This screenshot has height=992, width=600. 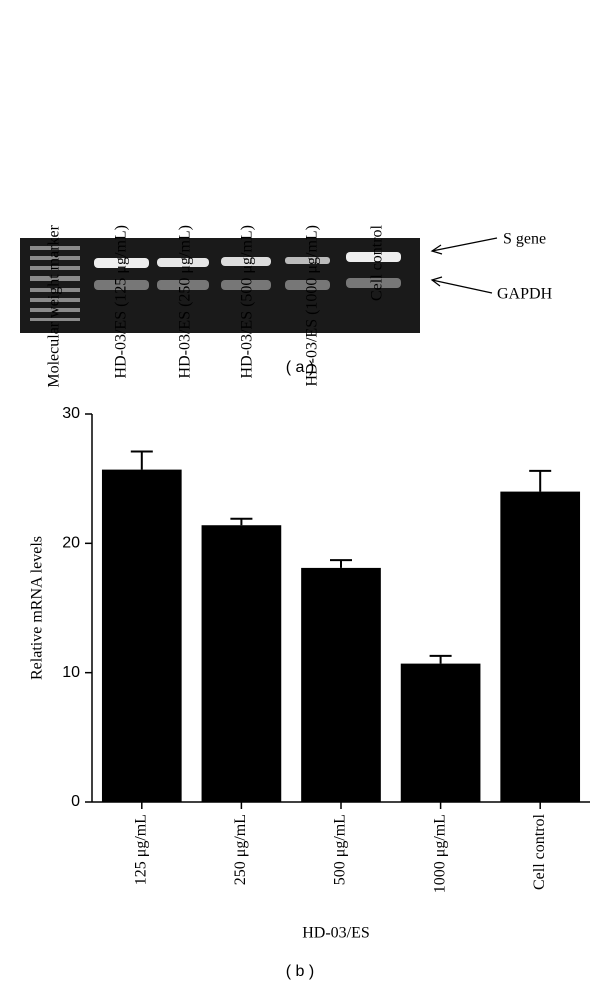 I want to click on lane-label: HD-03/ES (250 μg/mL), so click(x=185, y=301).